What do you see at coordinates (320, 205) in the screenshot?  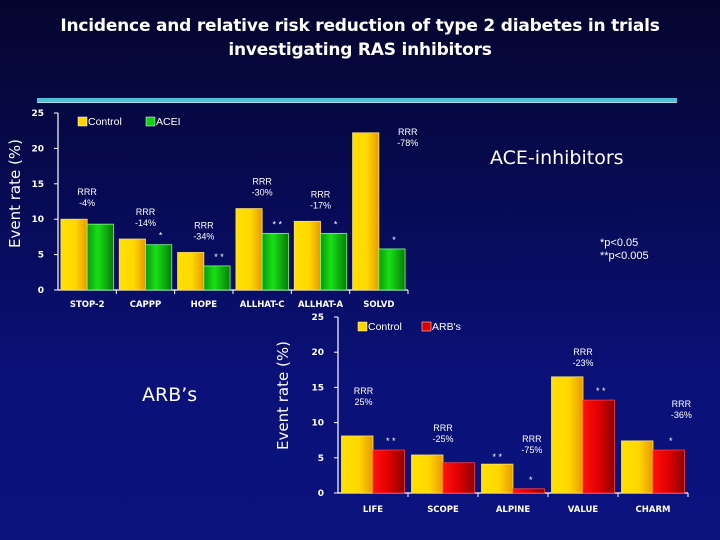 I see `ace-rrr-label: -17%` at bounding box center [320, 205].